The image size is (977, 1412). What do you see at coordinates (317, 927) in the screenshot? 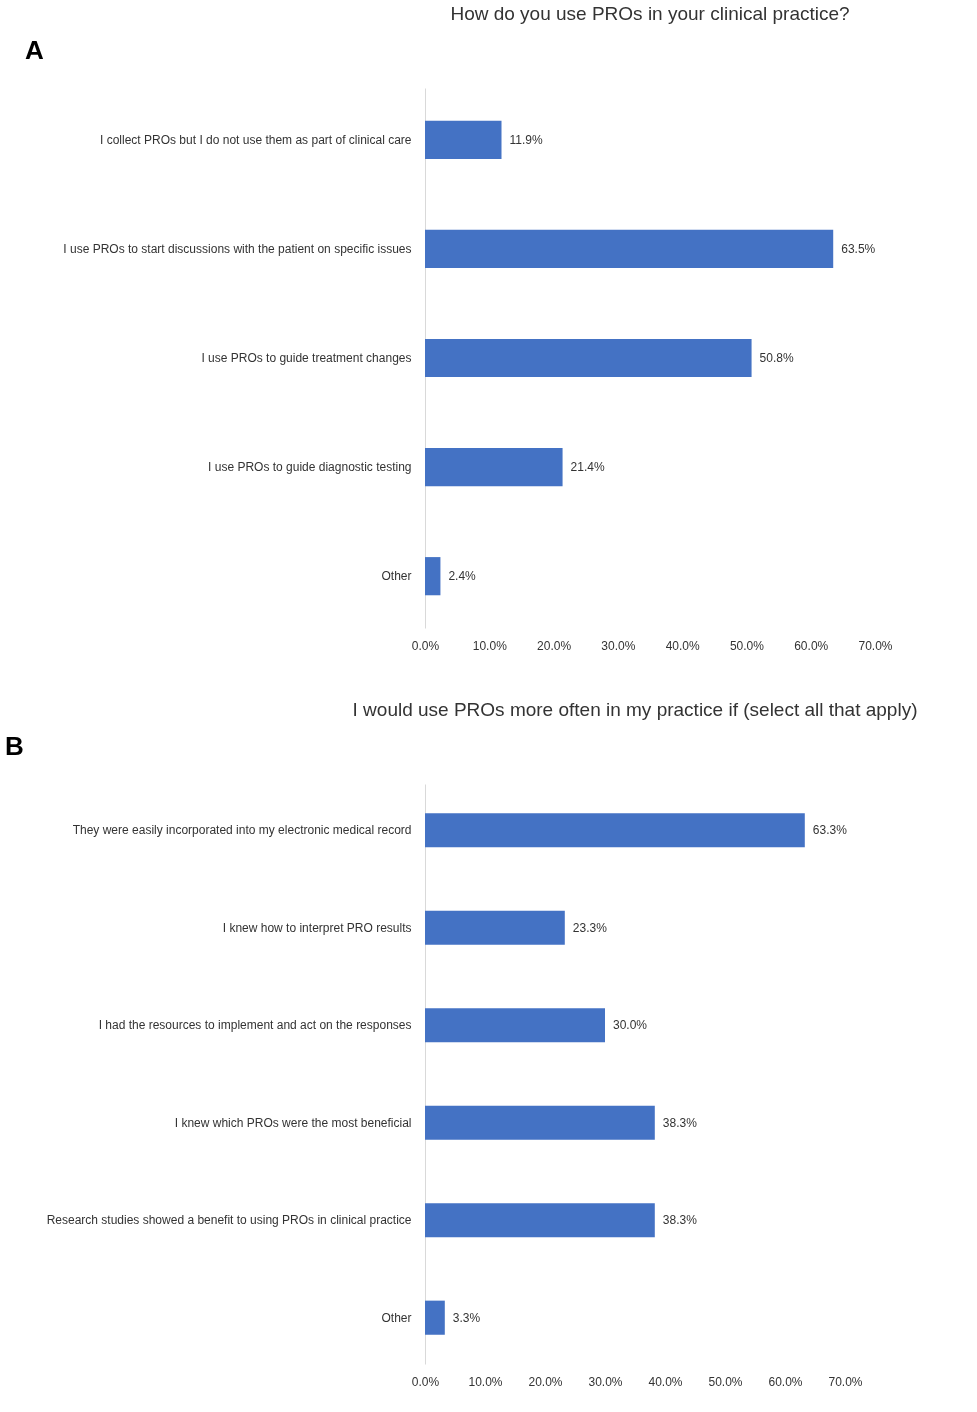
I see `y-tick-label: I knew how to interpret PRO results` at bounding box center [317, 927].